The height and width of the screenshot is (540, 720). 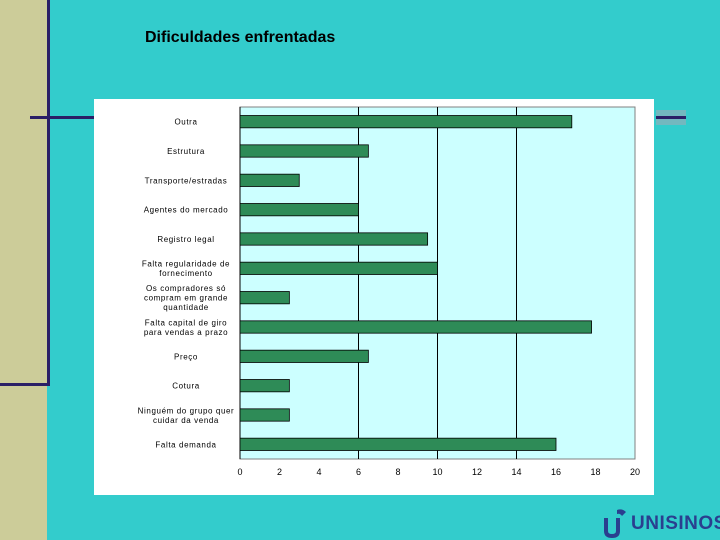 I want to click on x-tick-label: 10, so click(x=437, y=472).